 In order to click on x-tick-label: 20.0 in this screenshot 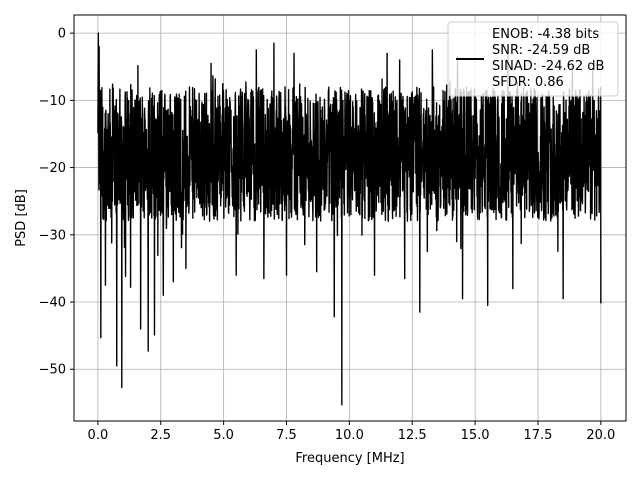, I will do `click(600, 435)`.